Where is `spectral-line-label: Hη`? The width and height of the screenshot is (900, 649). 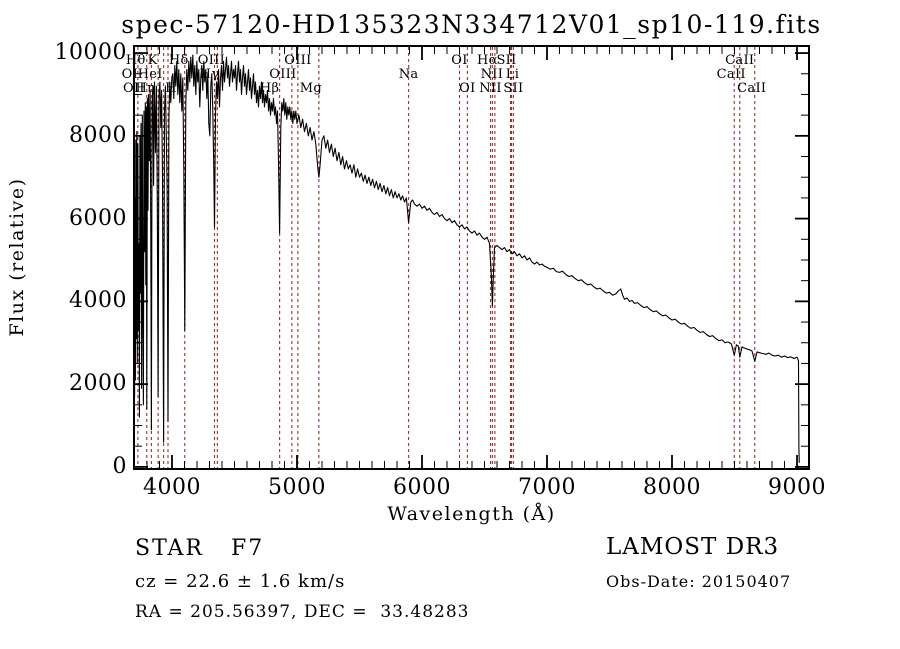 spectral-line-label: Hη is located at coordinates (145, 88).